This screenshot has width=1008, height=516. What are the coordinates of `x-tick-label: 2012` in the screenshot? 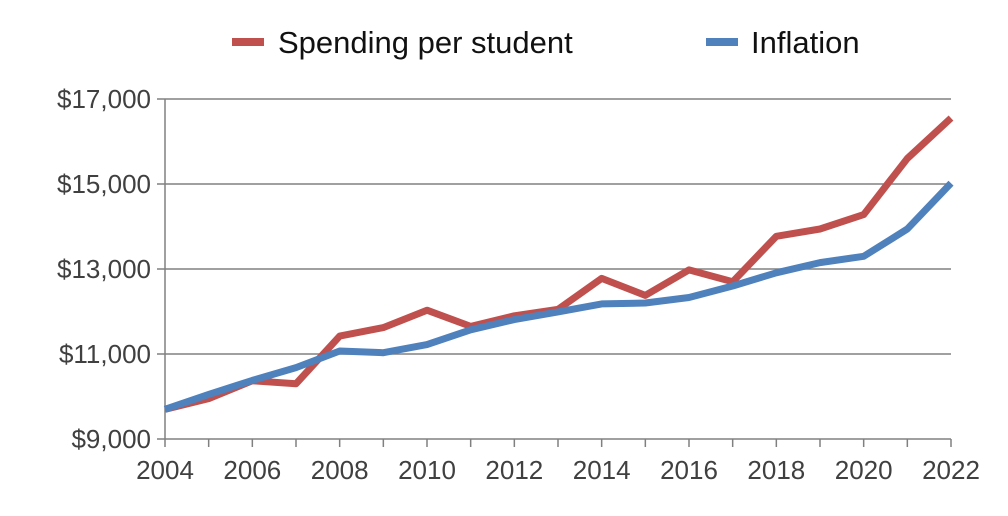 It's located at (514, 470).